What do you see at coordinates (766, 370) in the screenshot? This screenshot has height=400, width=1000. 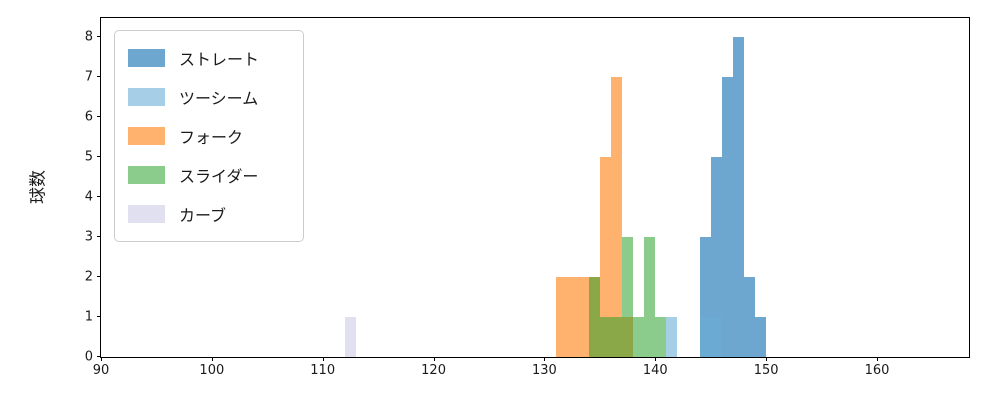 I see `x-tick-label: 150` at bounding box center [766, 370].